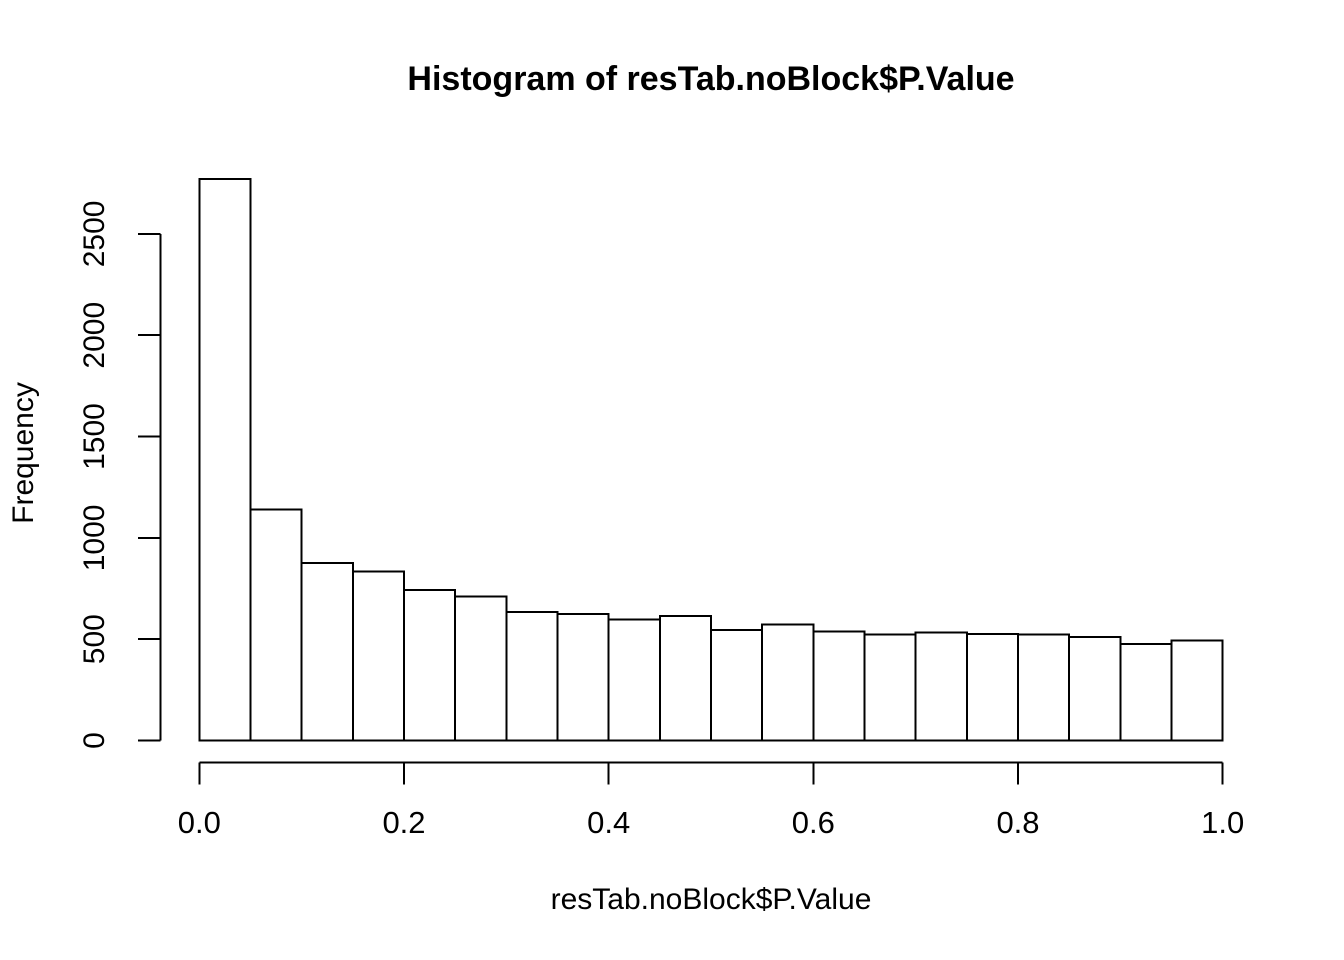 The image size is (1344, 960). Describe the element at coordinates (94, 538) in the screenshot. I see `y-tick-label: 1000` at that location.